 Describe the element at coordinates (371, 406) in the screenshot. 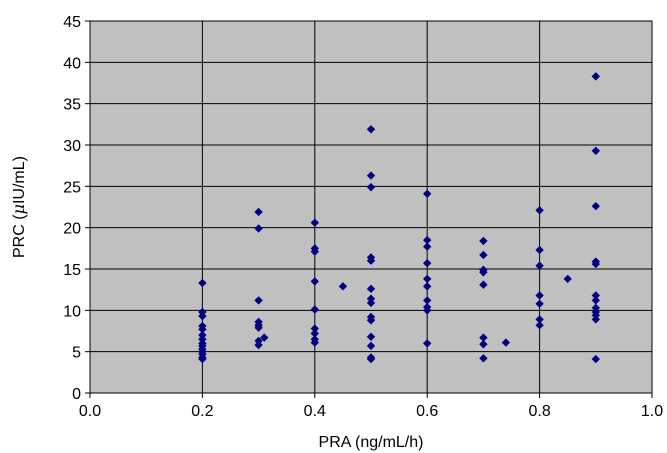

I see `x-axis-ticks: 0.0 0.2 0.4 0.6 0.8 1.0` at that location.